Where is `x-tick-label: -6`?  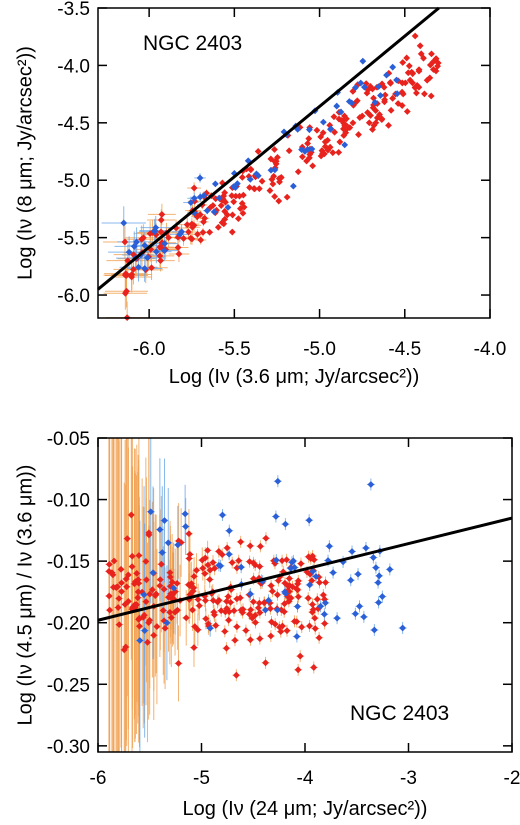
x-tick-label: -6 is located at coordinates (98, 778).